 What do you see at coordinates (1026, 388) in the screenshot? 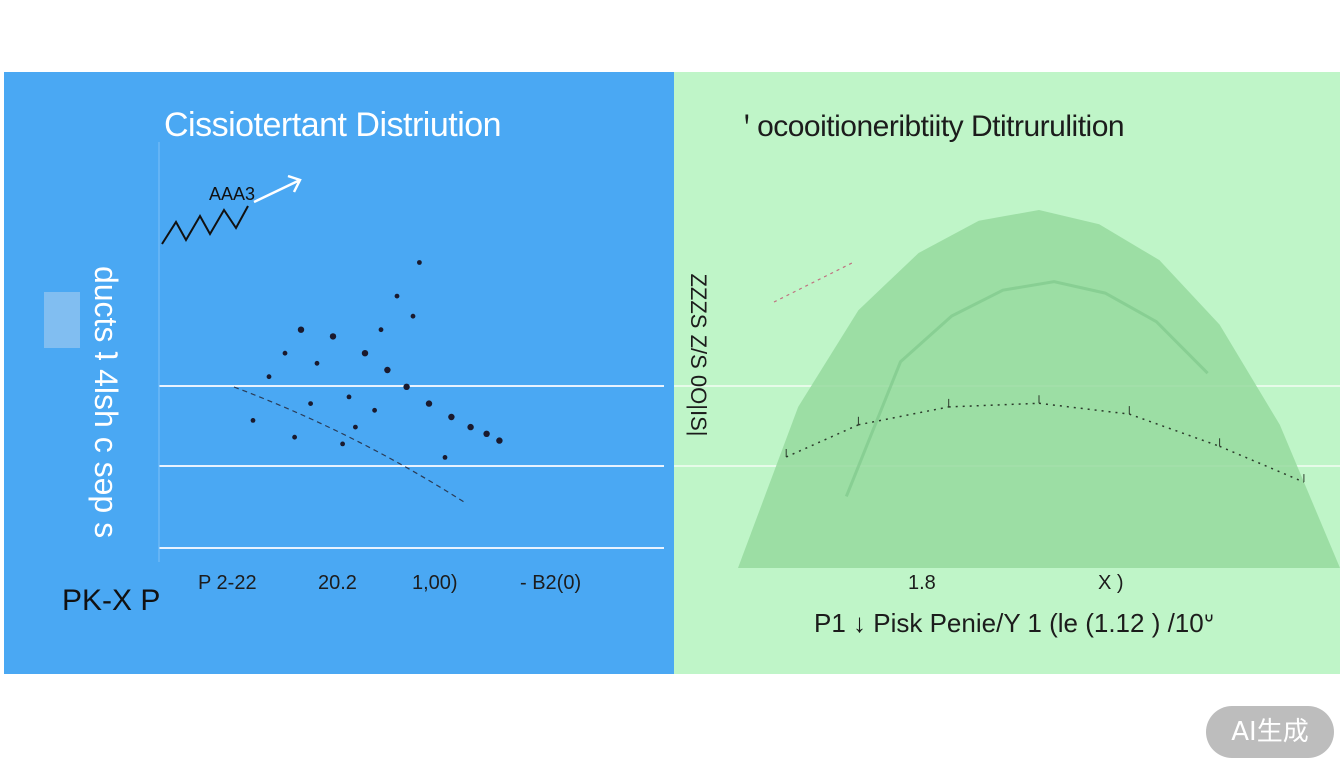
I see `right-area-ridge` at bounding box center [1026, 388].